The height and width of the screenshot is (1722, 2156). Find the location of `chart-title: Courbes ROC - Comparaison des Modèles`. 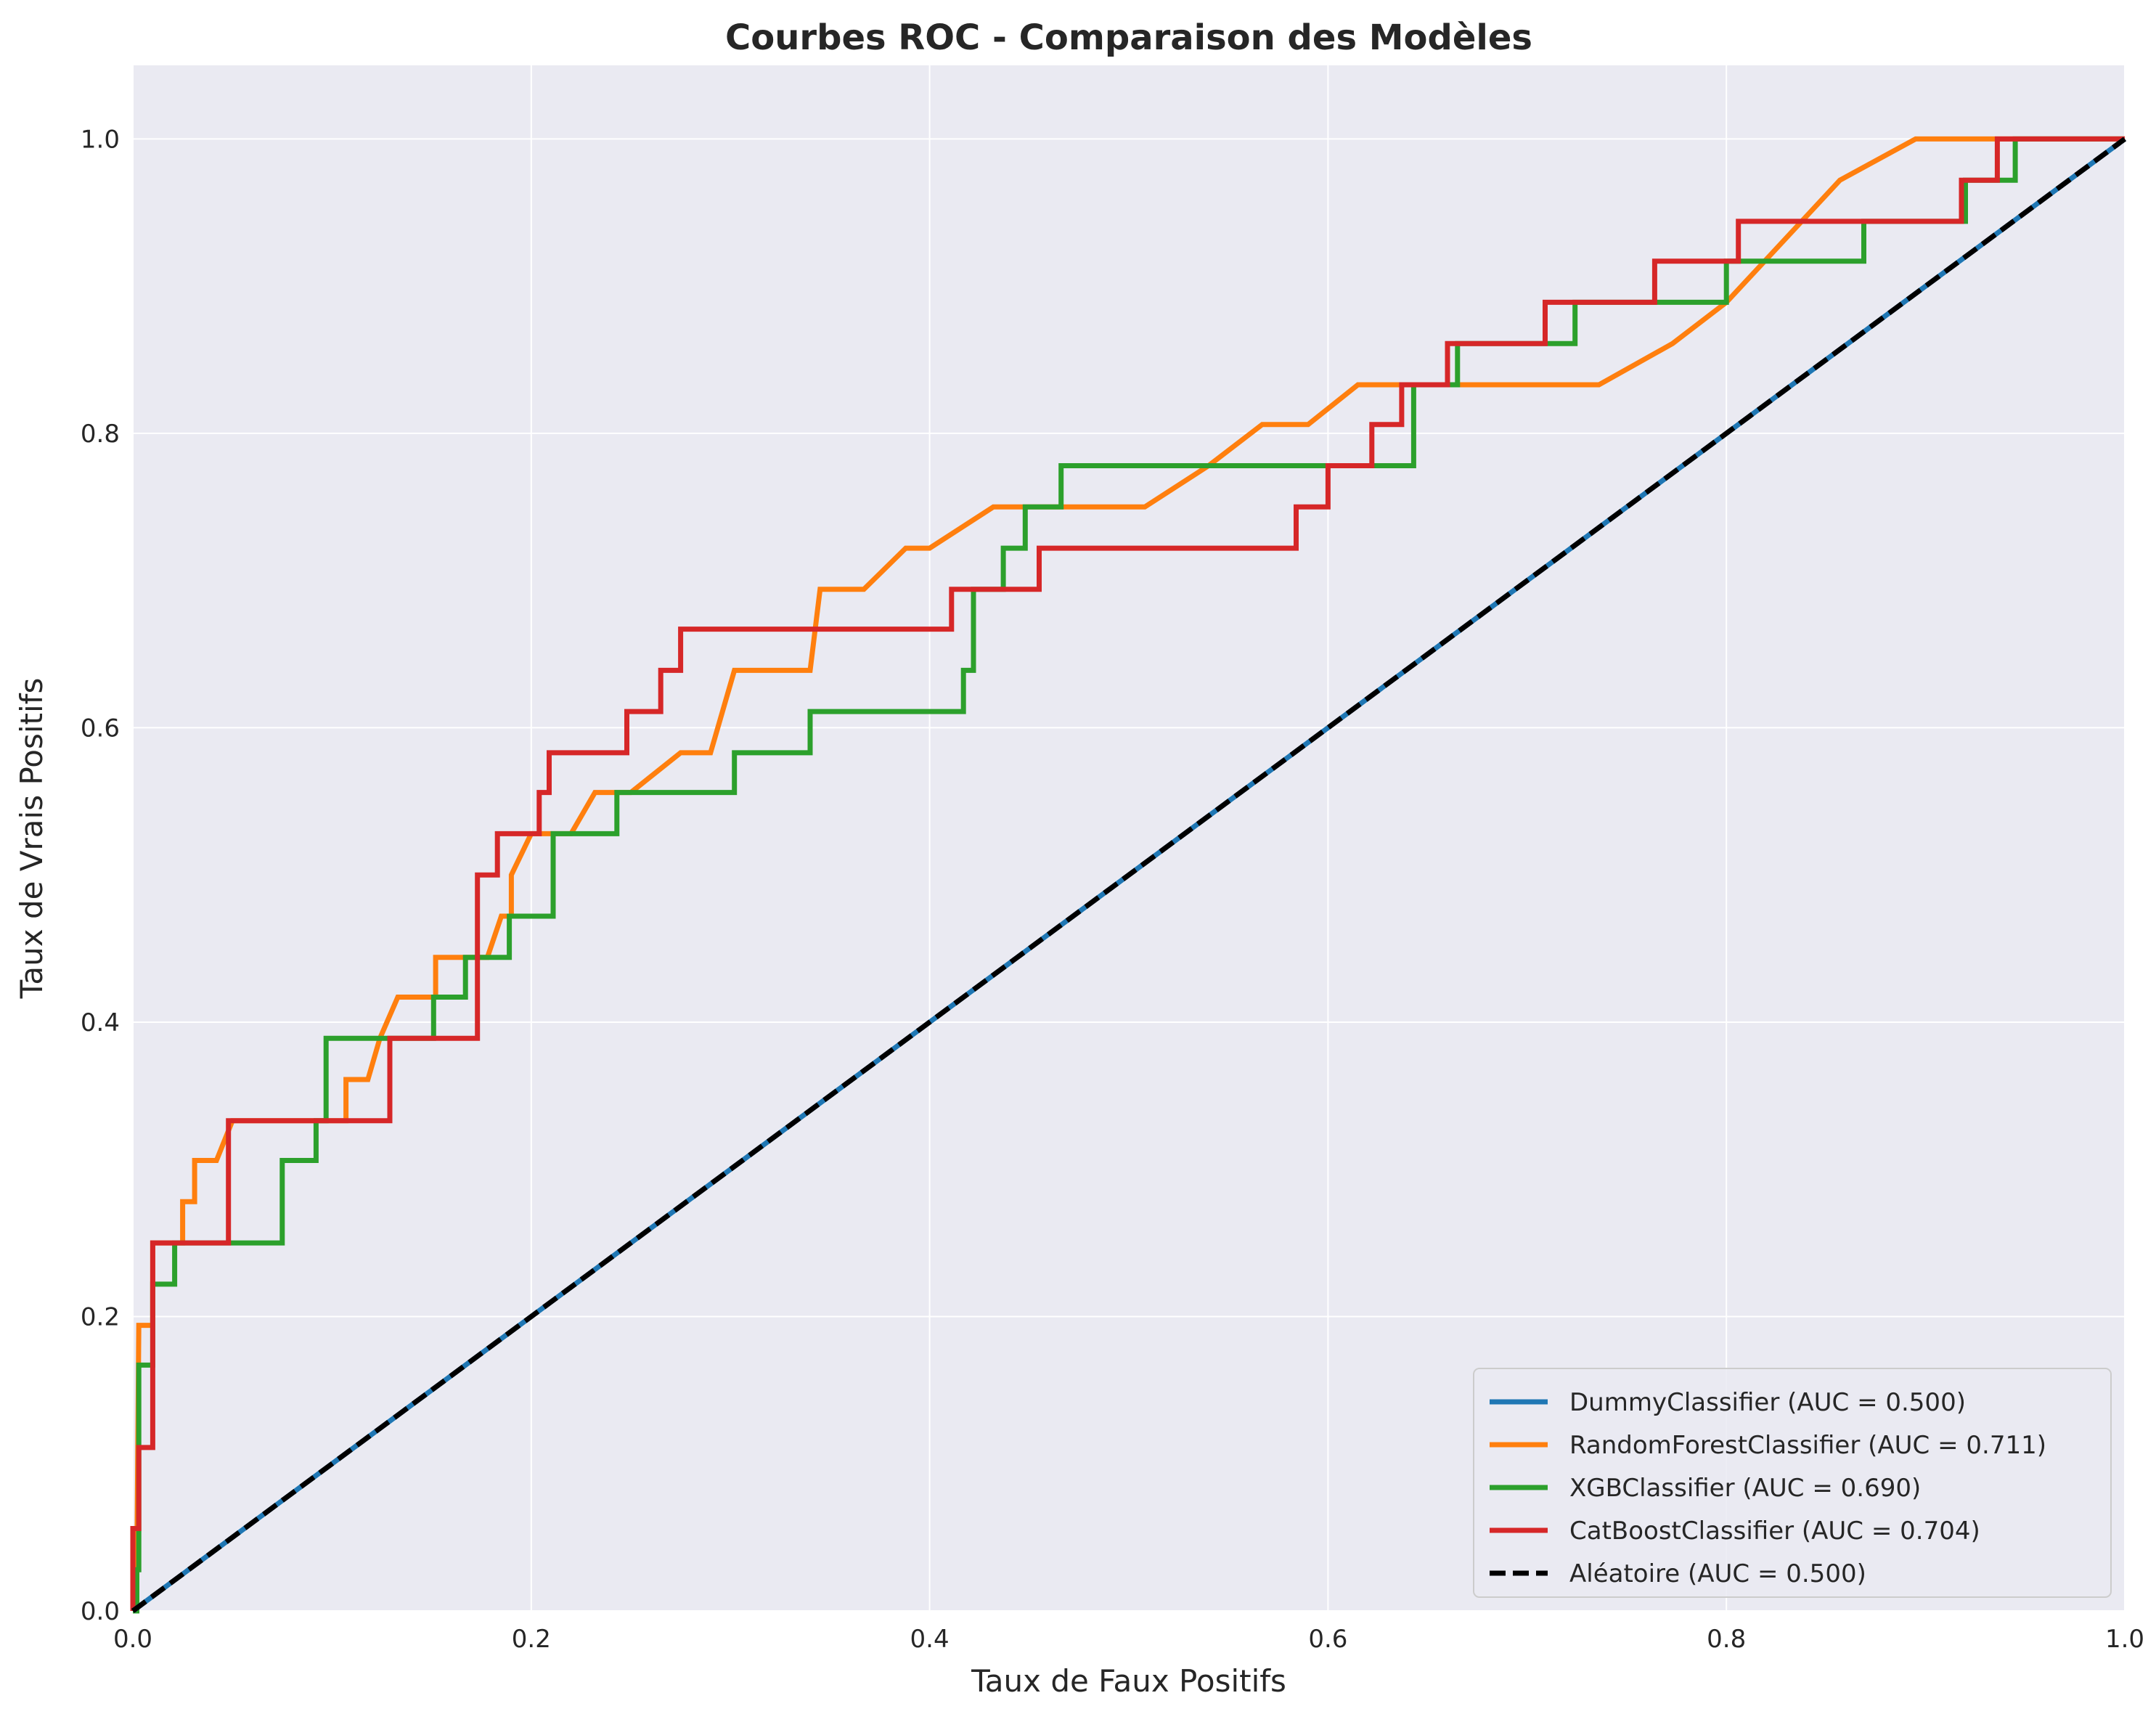

chart-title: Courbes ROC - Comparaison des Modèles is located at coordinates (1128, 37).